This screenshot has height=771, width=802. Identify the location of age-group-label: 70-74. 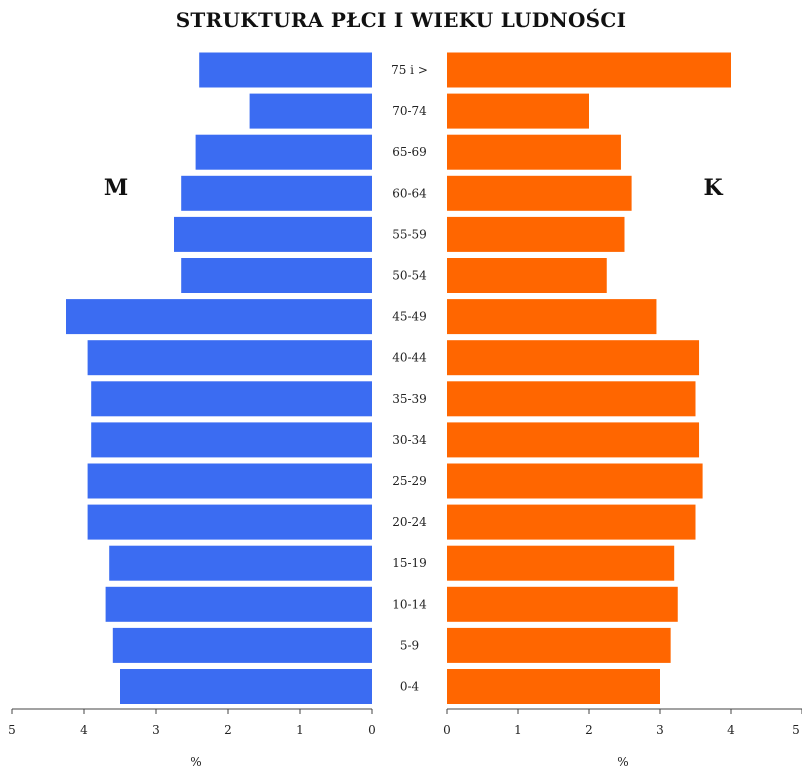
(409, 111).